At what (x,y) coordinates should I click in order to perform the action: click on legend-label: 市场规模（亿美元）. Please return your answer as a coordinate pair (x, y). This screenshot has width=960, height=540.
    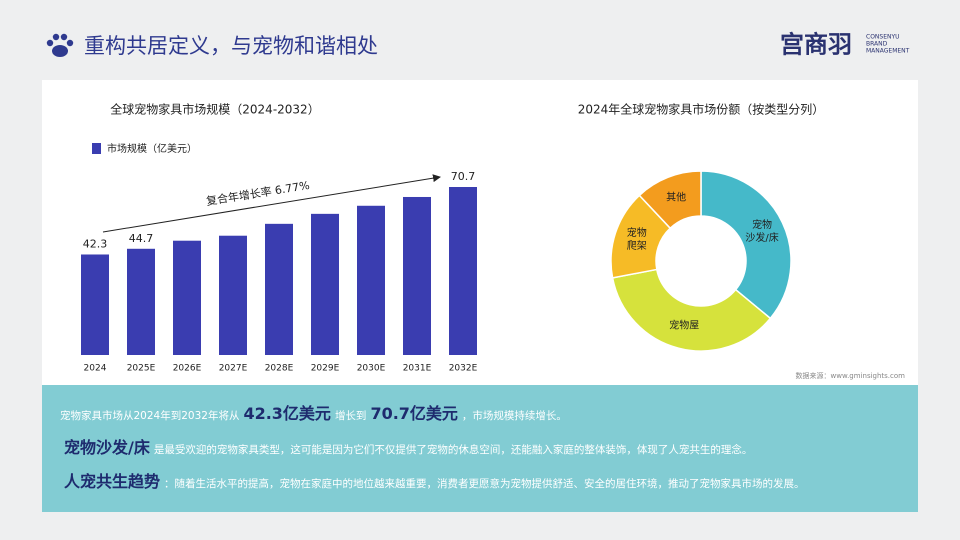
    Looking at the image, I should click on (152, 148).